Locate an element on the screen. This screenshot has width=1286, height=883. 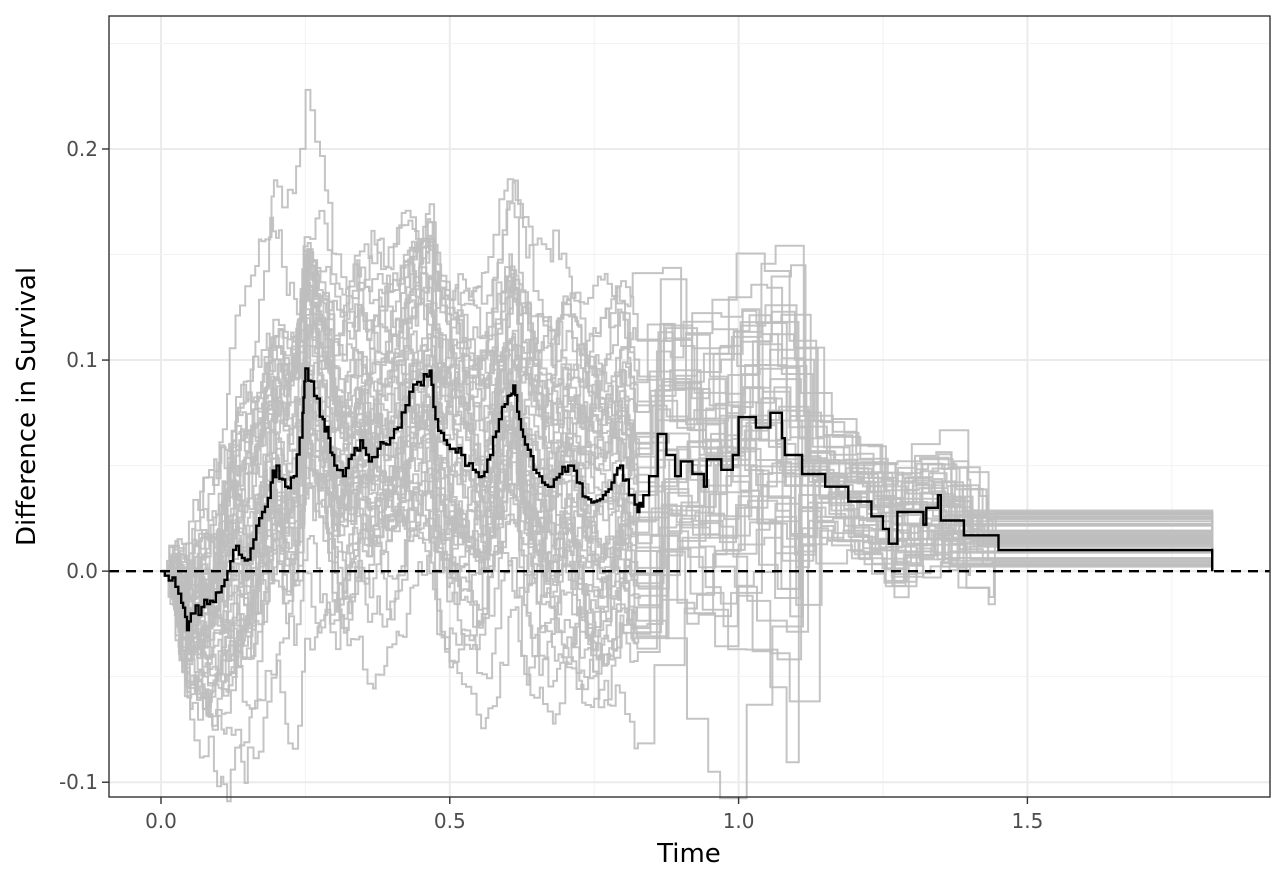
y-tick-label: 0.2 is located at coordinates (82, 149).